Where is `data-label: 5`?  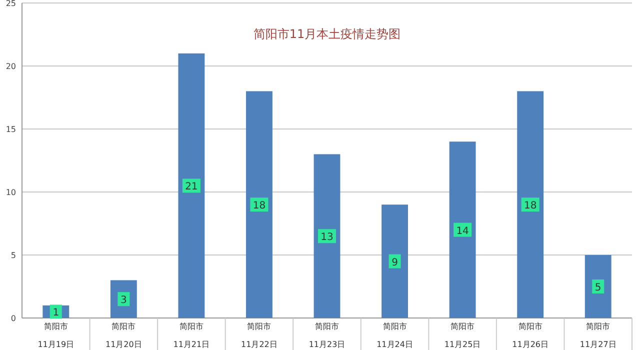 data-label: 5 is located at coordinates (598, 288).